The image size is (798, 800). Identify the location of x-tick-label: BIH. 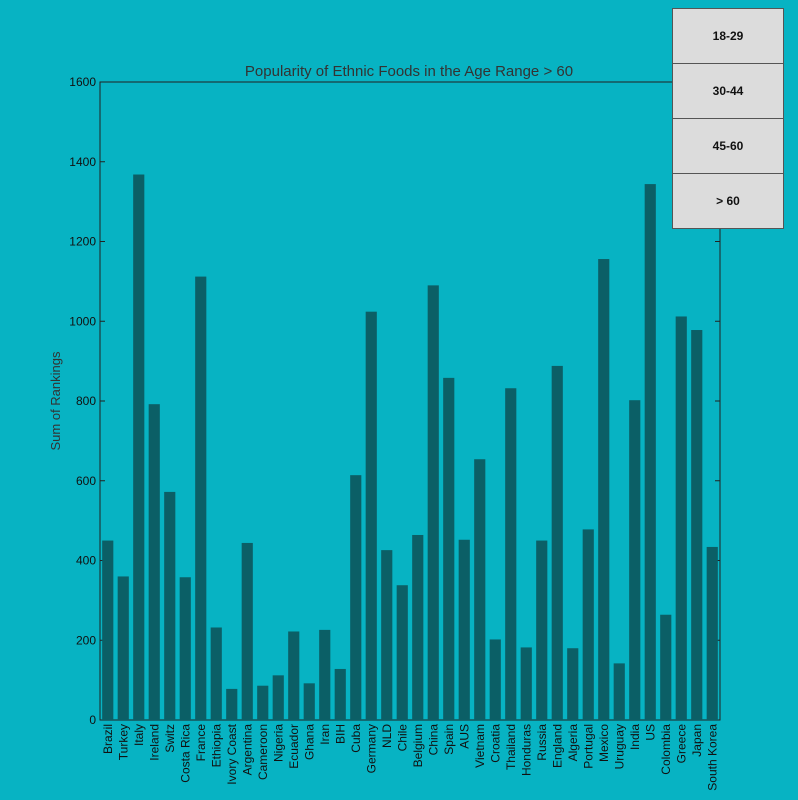
(340, 734).